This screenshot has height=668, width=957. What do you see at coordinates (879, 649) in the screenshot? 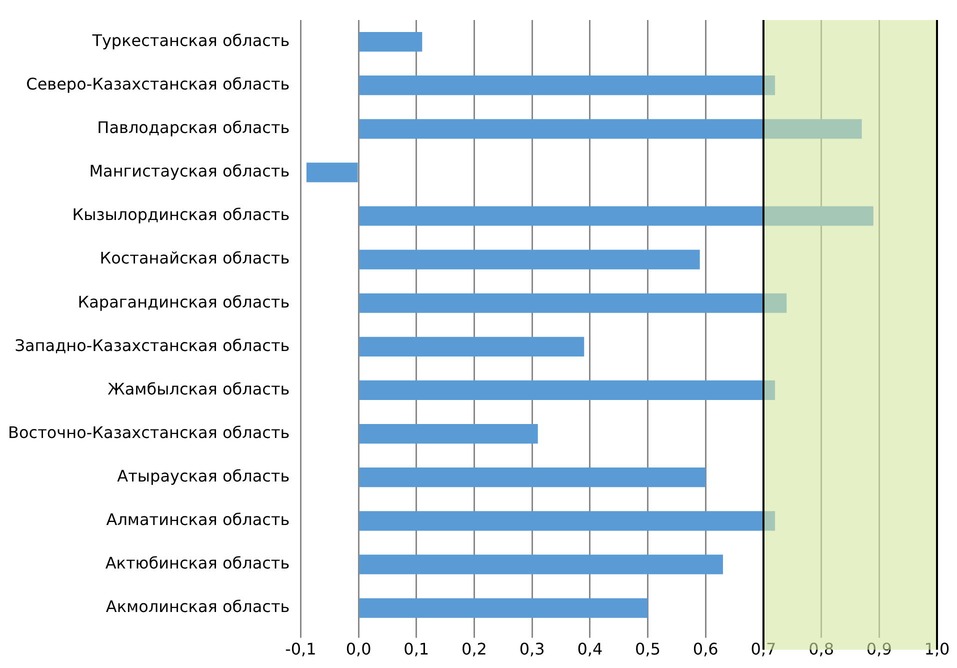
I see `x-tick-label: 0,9` at bounding box center [879, 649].